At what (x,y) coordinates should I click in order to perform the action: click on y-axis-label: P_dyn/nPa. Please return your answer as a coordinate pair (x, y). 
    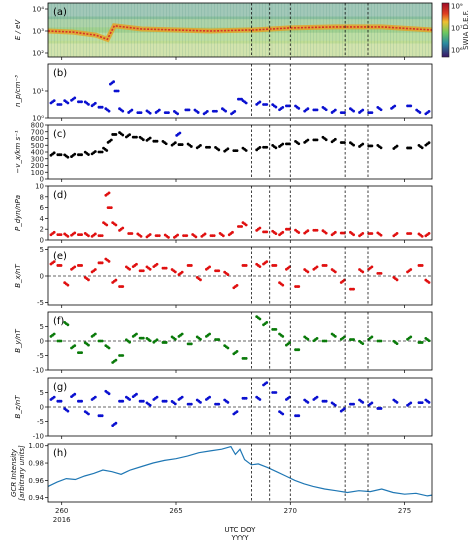
    Looking at the image, I should click on (18, 213).